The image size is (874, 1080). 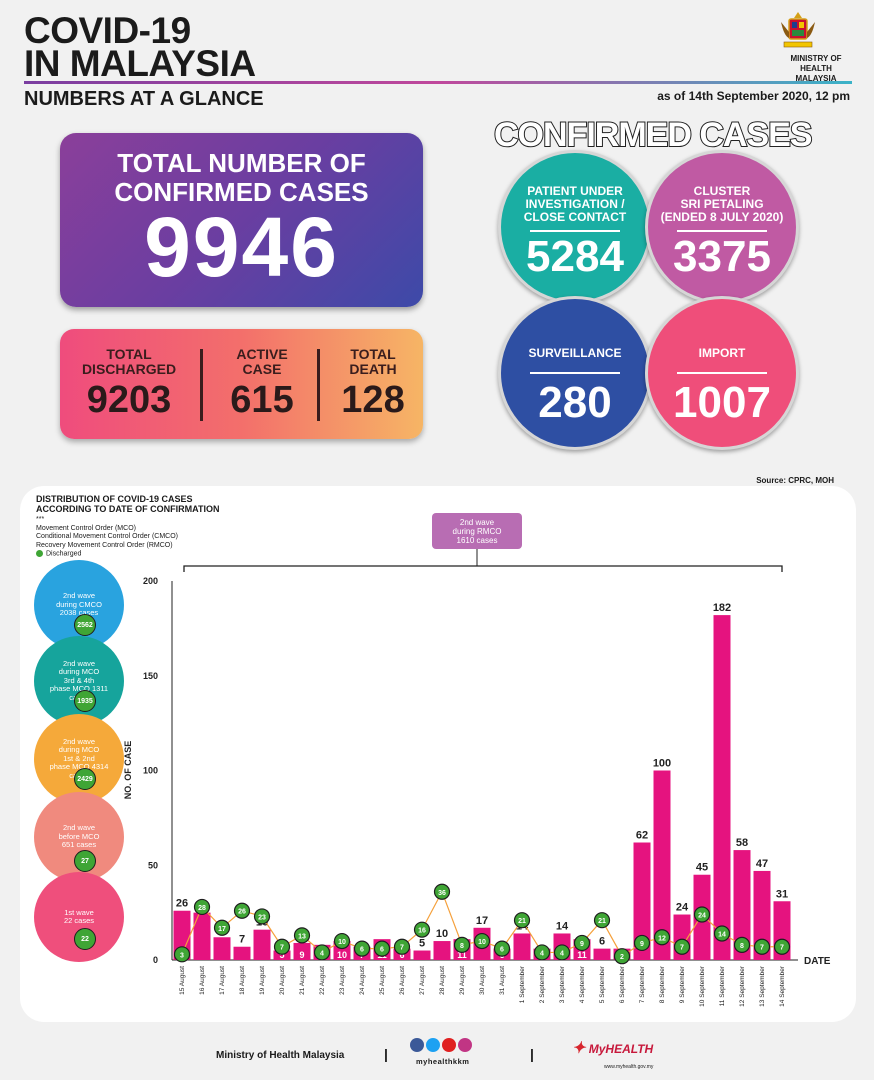 I want to click on discharged-label2: DISCHARGED, so click(x=129, y=369).